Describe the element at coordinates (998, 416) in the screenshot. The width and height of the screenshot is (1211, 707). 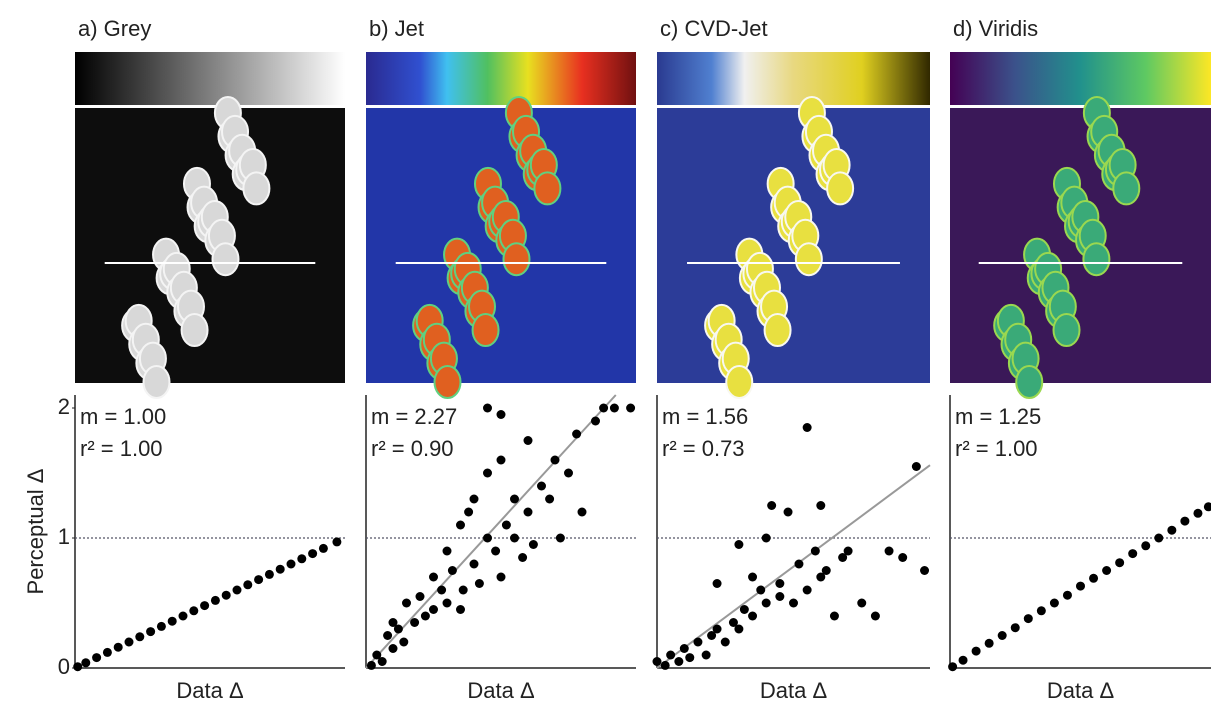
I see `annotation: m = 1.25` at that location.